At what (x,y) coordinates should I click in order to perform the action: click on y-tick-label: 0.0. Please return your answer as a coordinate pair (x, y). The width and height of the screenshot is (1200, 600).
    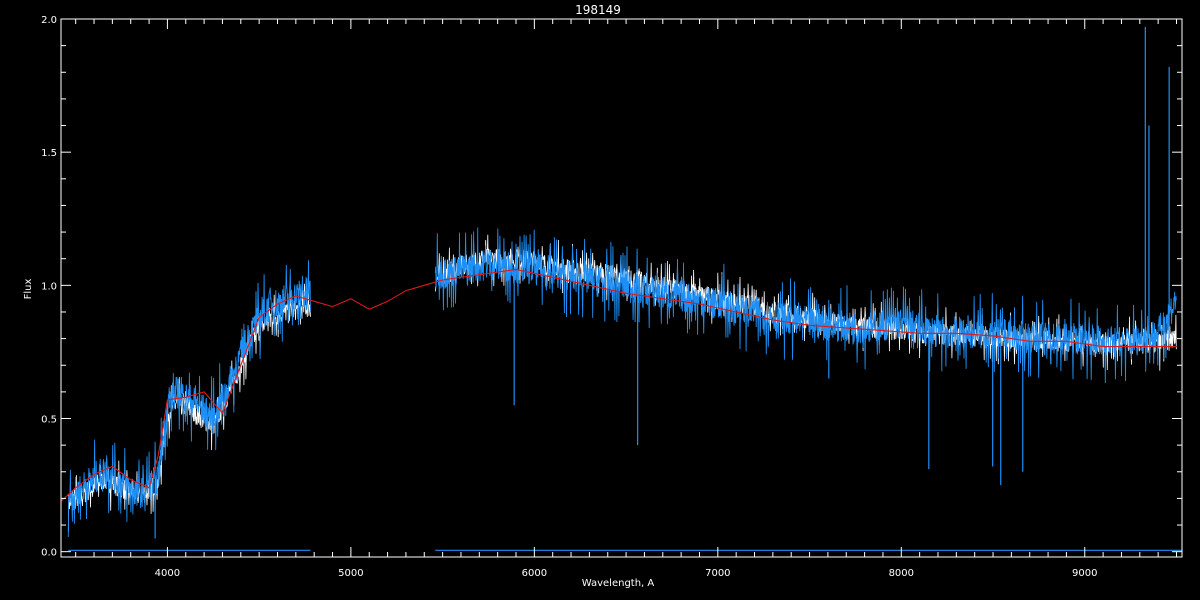
    Looking at the image, I should click on (49, 553).